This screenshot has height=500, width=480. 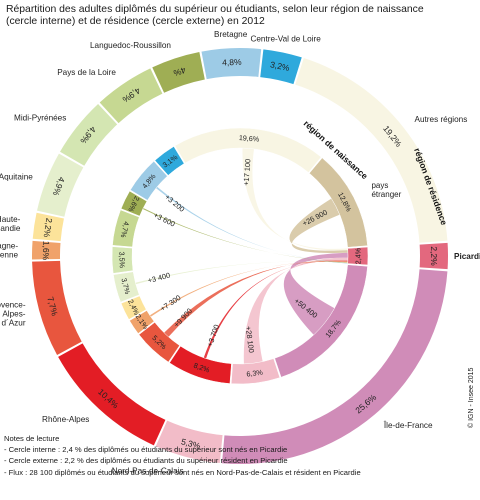 I want to click on inner-segment-provence-alpes-cote-d-azur, so click(x=159, y=342).